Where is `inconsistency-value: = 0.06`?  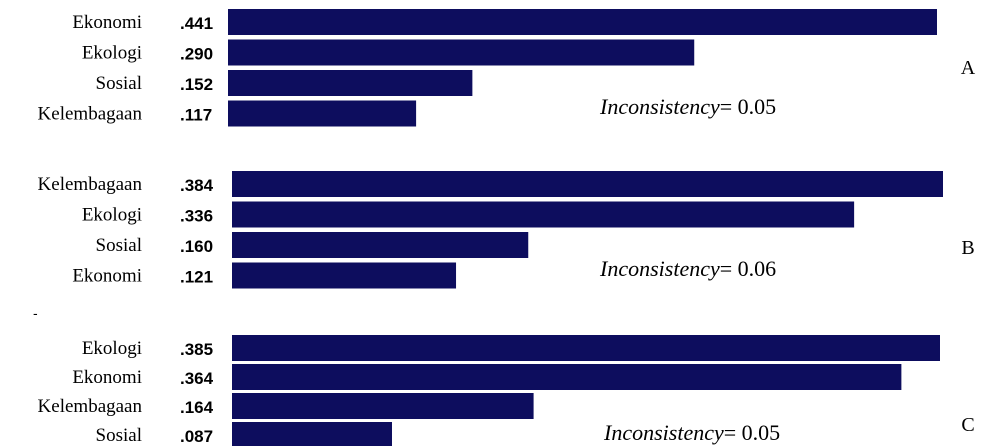
inconsistency-value: = 0.06 is located at coordinates (748, 268).